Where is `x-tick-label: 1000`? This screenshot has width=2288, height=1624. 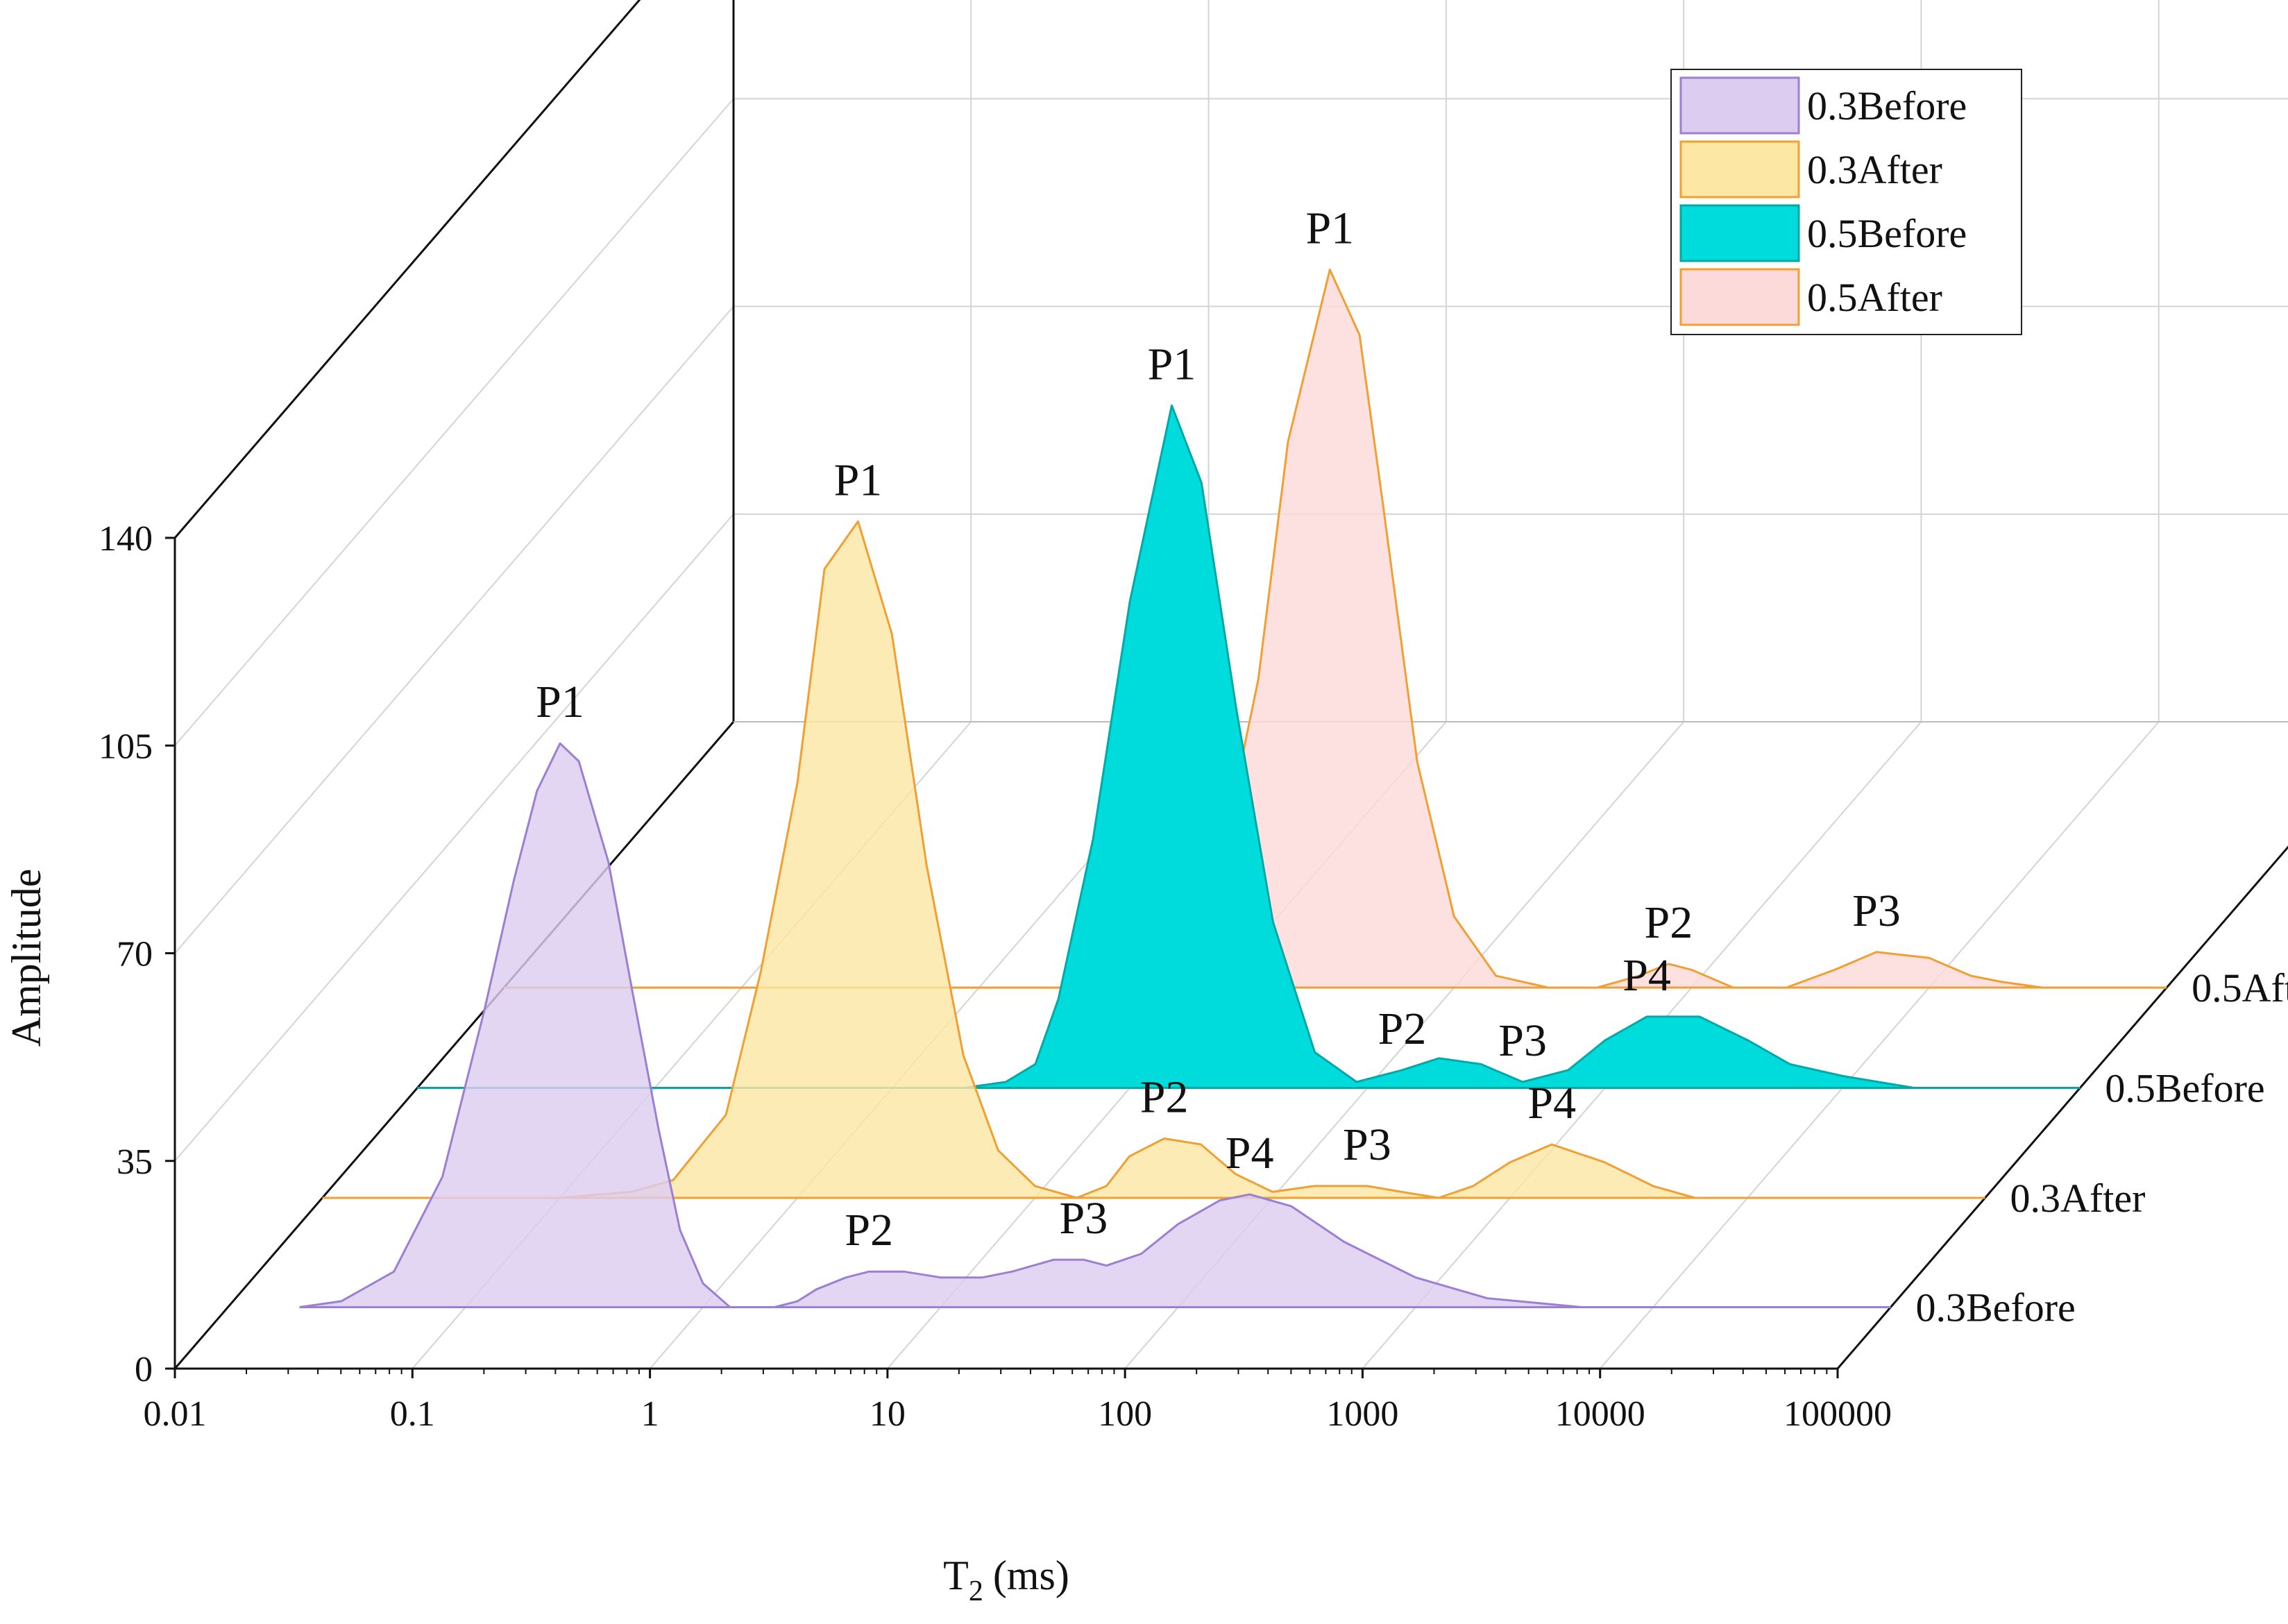
x-tick-label: 1000 is located at coordinates (1362, 1414).